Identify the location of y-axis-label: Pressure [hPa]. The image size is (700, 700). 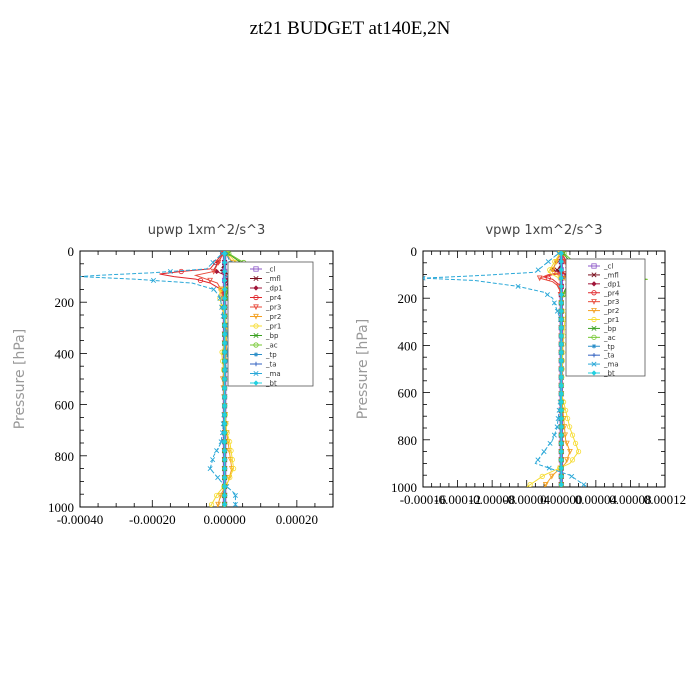
(363, 369).